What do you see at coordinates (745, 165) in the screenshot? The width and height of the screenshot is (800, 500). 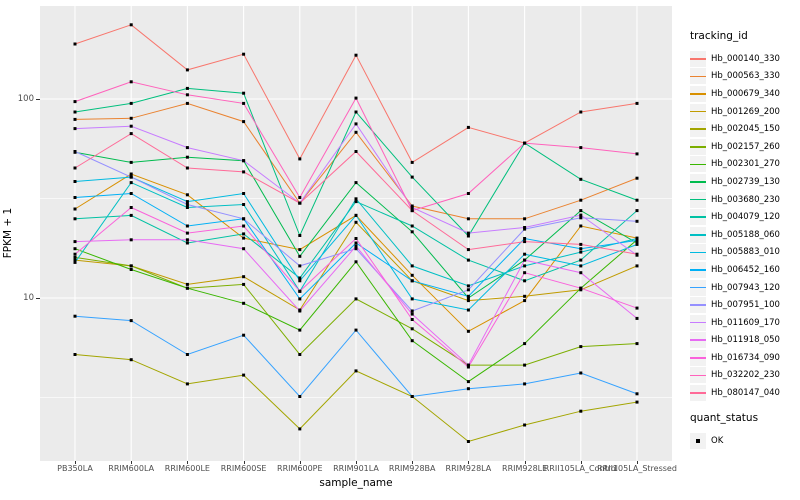 I see `legend-item: Hb_002301_270` at bounding box center [745, 165].